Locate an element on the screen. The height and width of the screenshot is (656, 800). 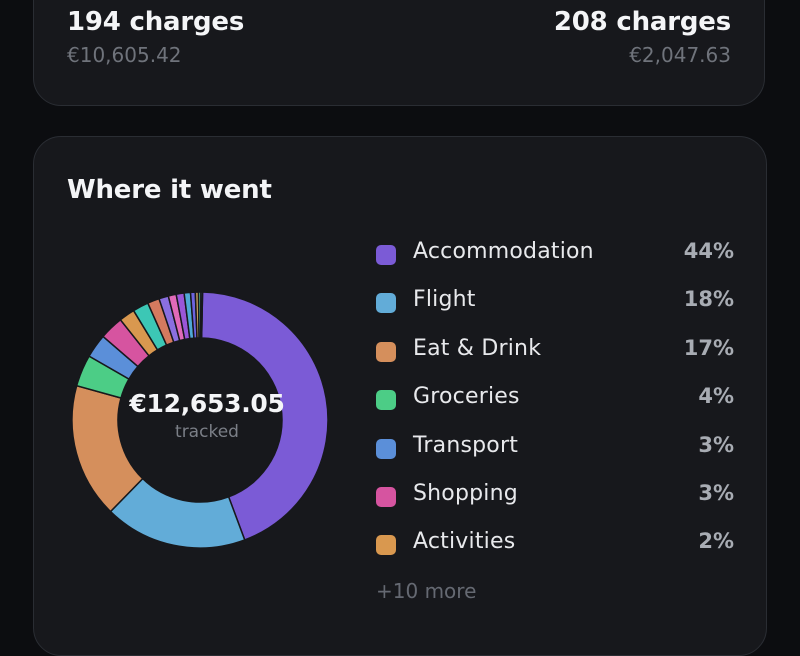
swatch-flight is located at coordinates (386, 303).